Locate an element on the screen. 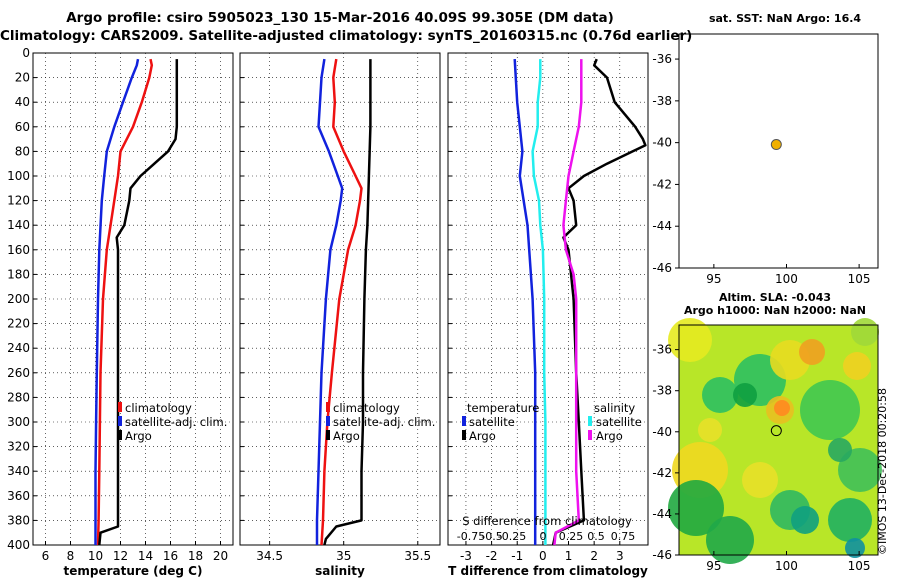 This screenshot has width=900, height=580. argo-float-marker is located at coordinates (776, 145).